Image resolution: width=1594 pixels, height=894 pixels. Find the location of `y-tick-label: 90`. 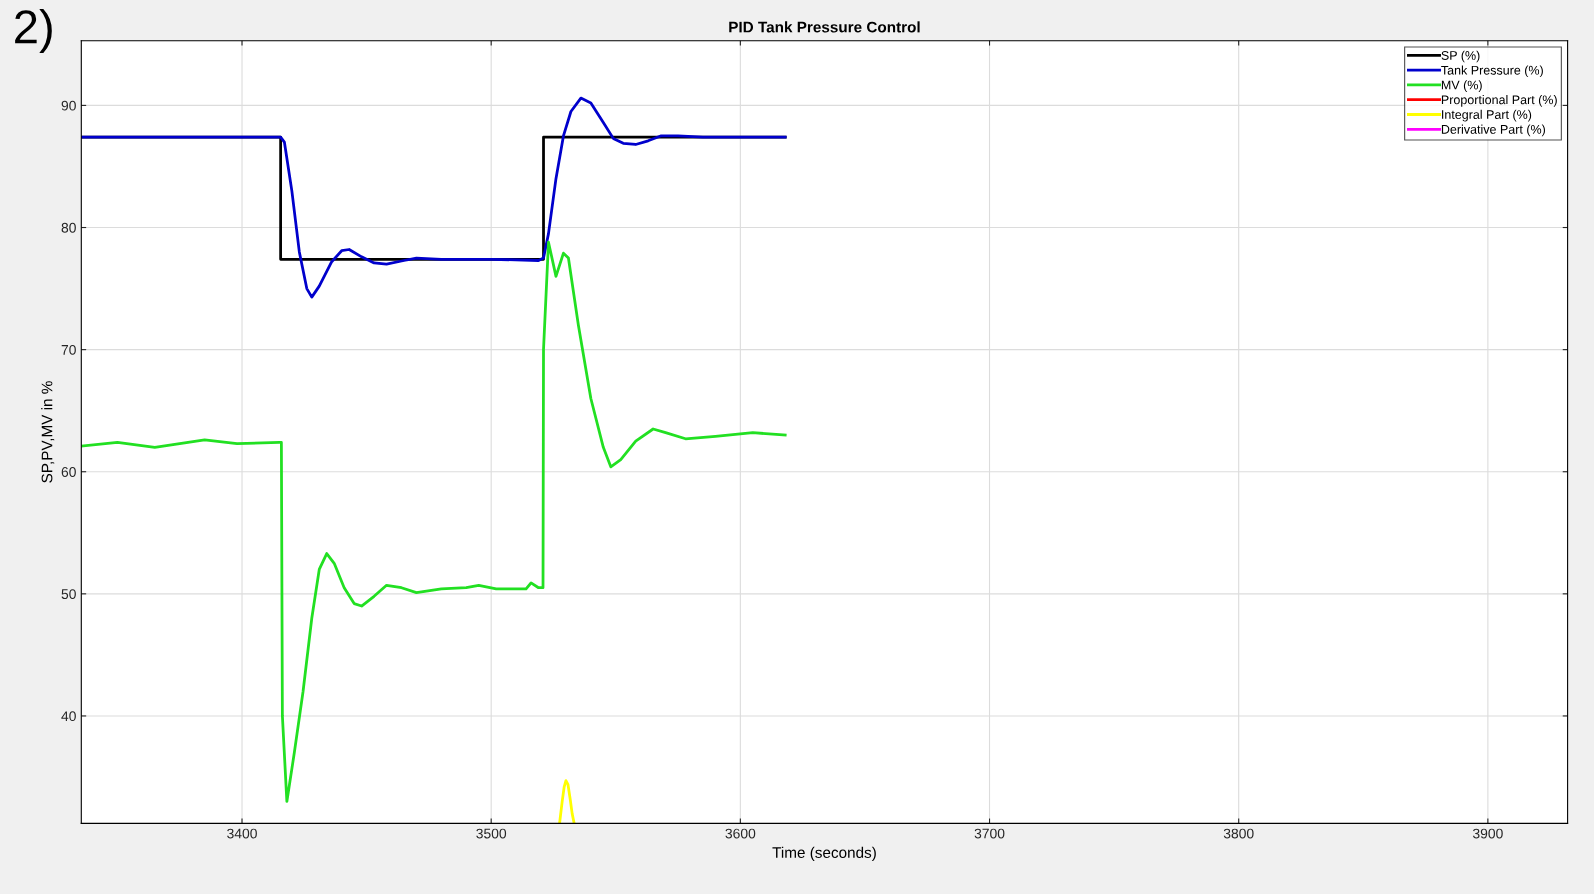

y-tick-label: 90 is located at coordinates (68, 105).